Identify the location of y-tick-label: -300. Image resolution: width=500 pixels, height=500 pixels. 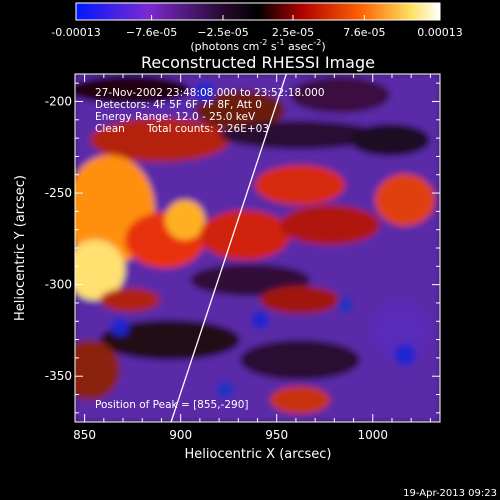
(58, 285).